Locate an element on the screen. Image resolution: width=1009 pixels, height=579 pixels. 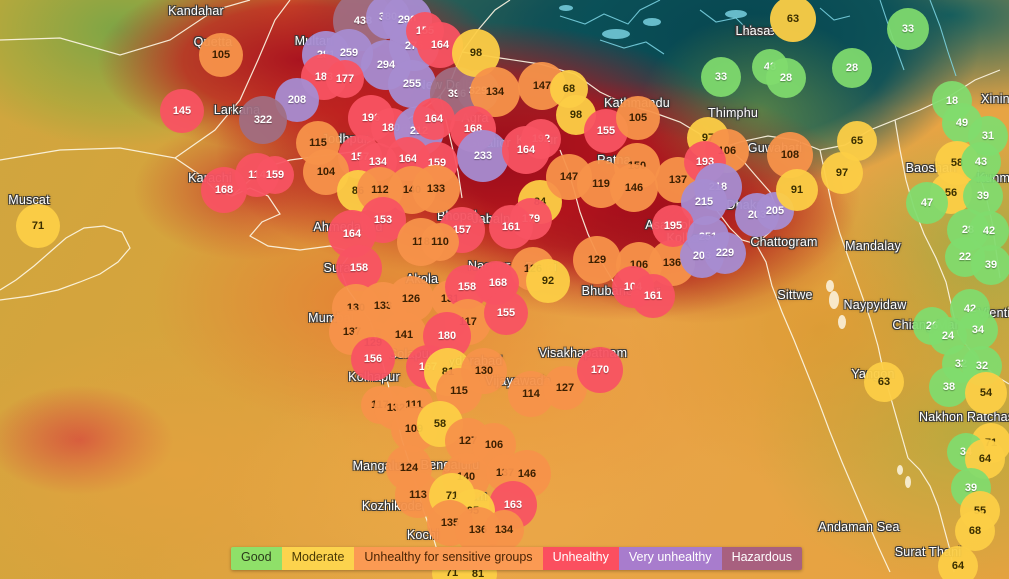
aqi-station-marker: 54 is located at coordinates (986, 393).